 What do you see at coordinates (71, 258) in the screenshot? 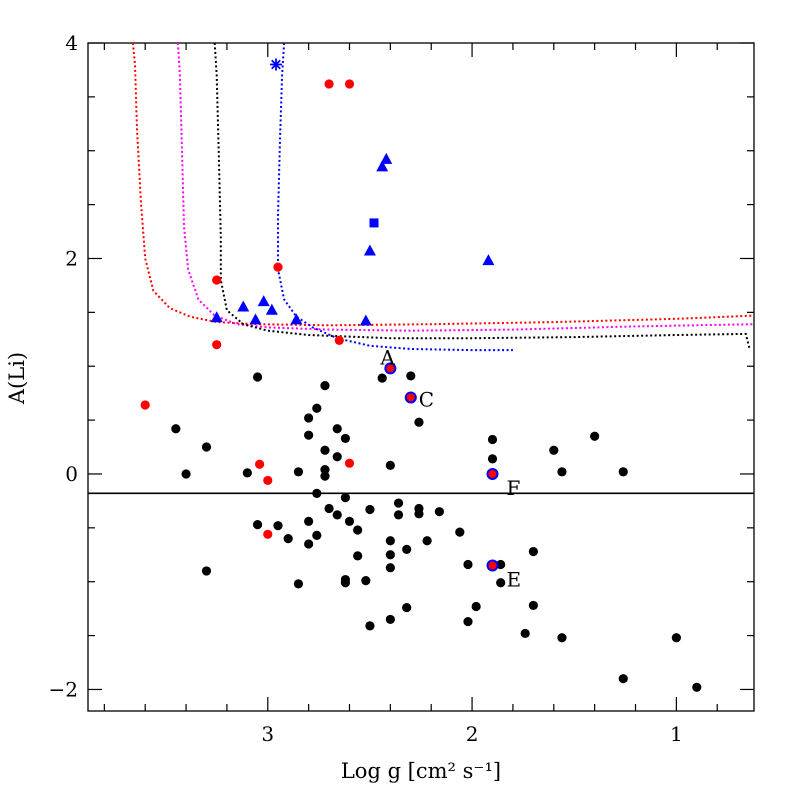
I see `y-tick-label: 2` at bounding box center [71, 258].